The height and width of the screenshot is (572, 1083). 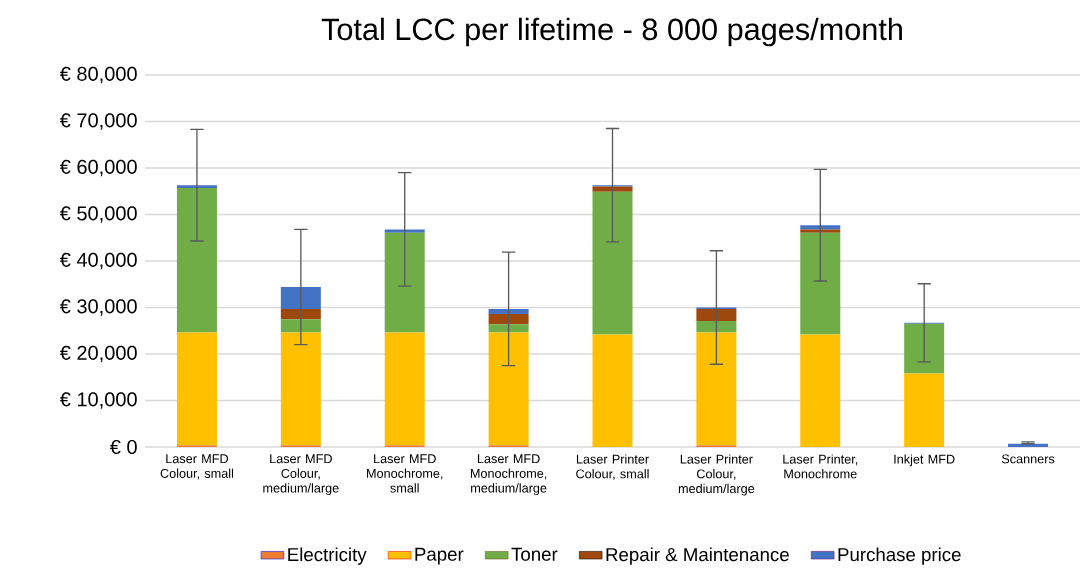 I want to click on x-tick-label: Laser Printer Colour, medium/large, so click(x=716, y=475).